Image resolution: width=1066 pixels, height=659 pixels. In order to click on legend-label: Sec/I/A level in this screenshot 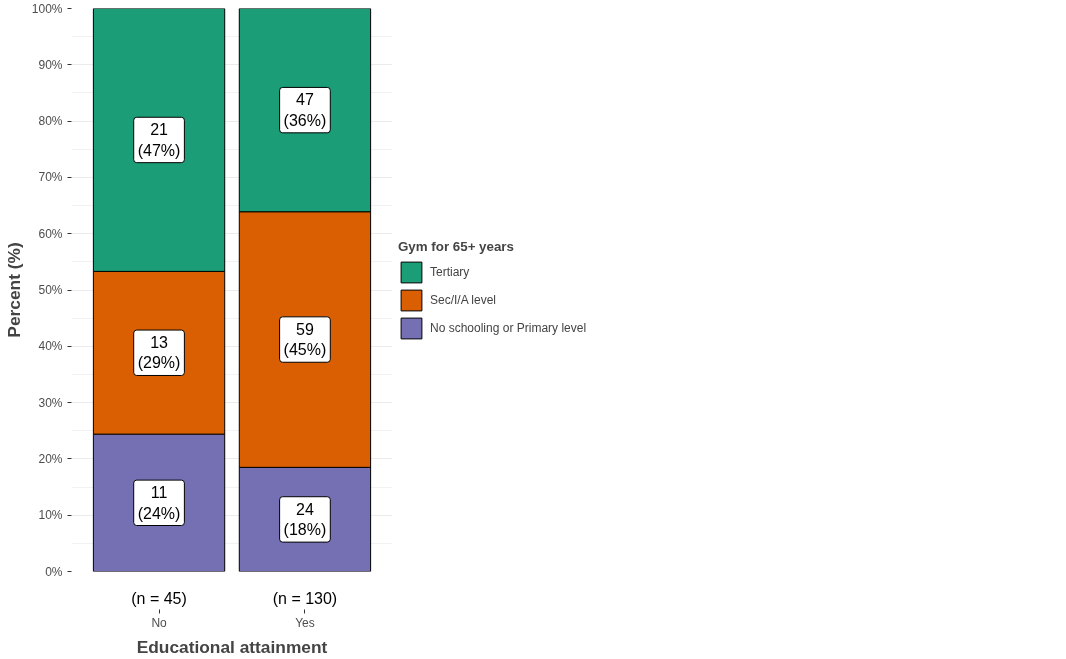, I will do `click(463, 299)`.